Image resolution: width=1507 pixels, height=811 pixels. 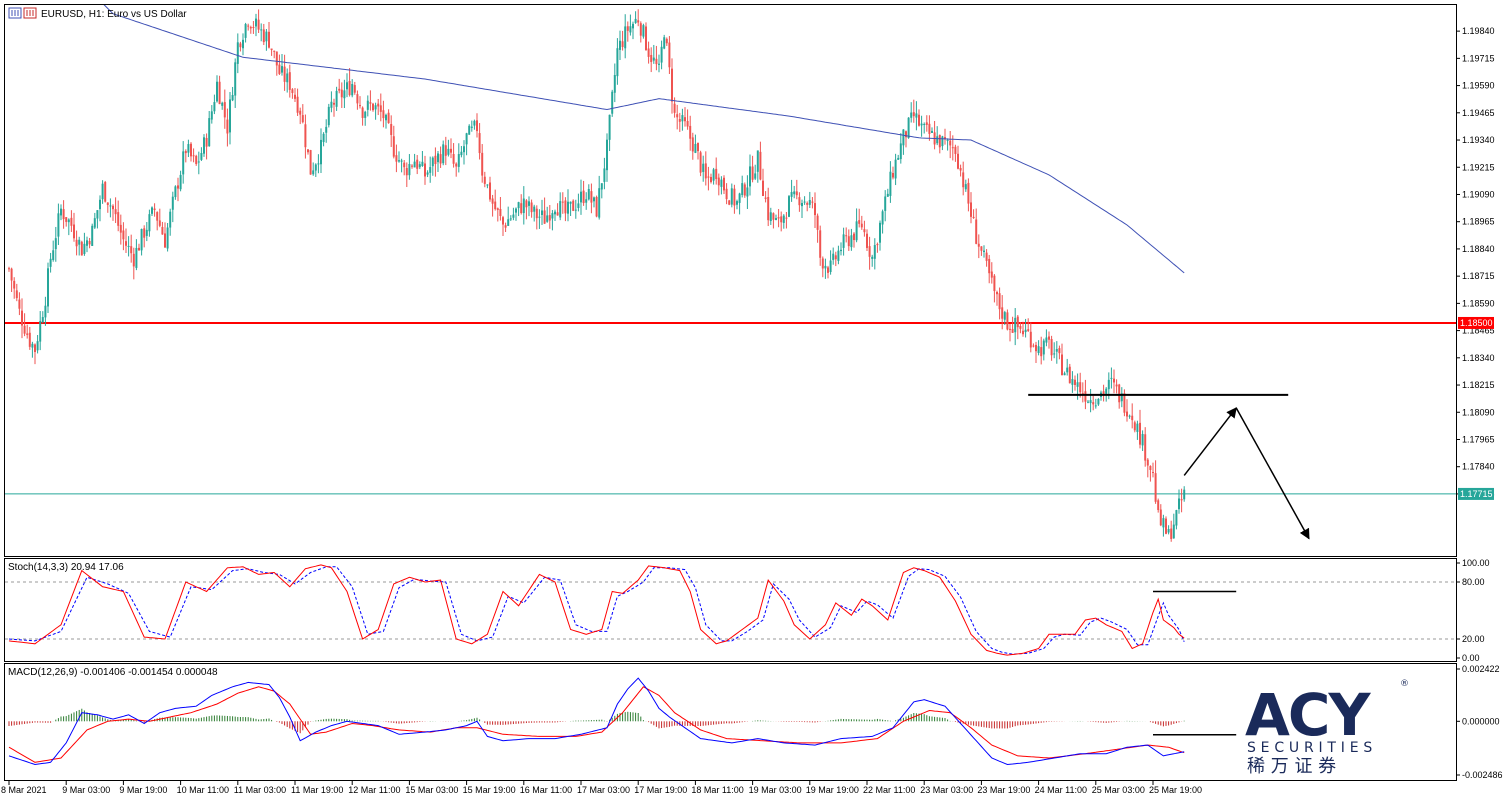 I want to click on time-tick-label: 25 Mar 19:00, so click(x=1175, y=790).